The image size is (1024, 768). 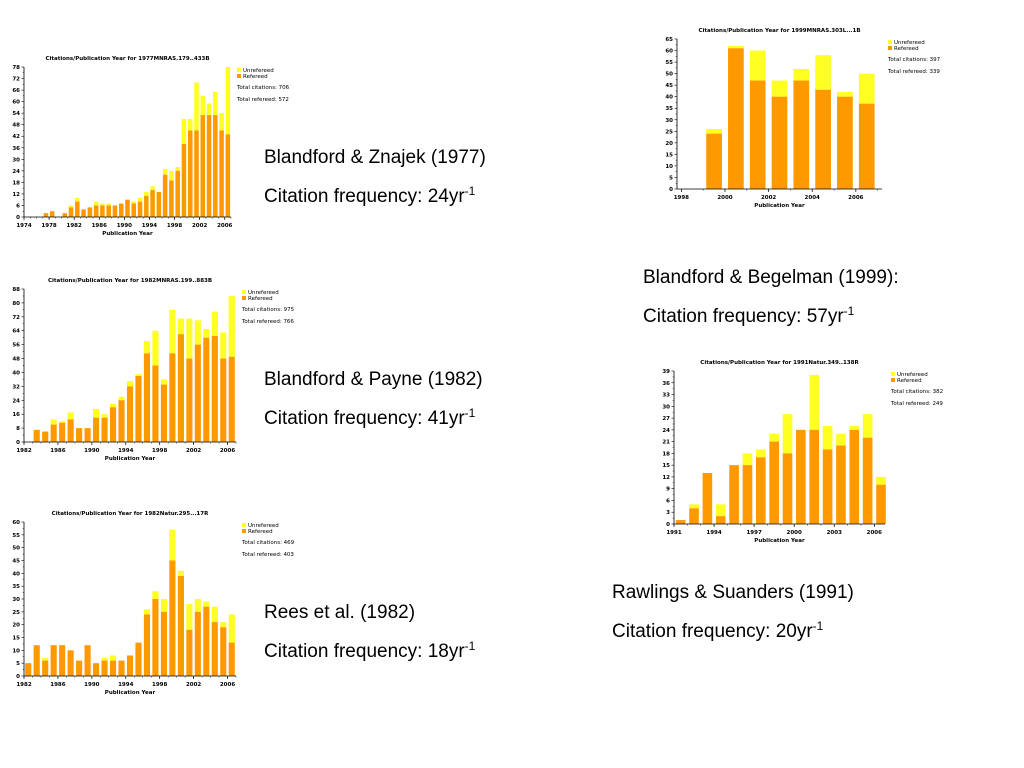 What do you see at coordinates (671, 178) in the screenshot?
I see `y-tick-label: 5` at bounding box center [671, 178].